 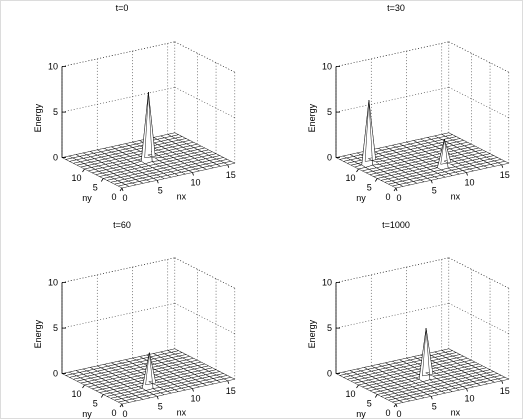 I want to click on chart-title: t=30, so click(x=396, y=8).